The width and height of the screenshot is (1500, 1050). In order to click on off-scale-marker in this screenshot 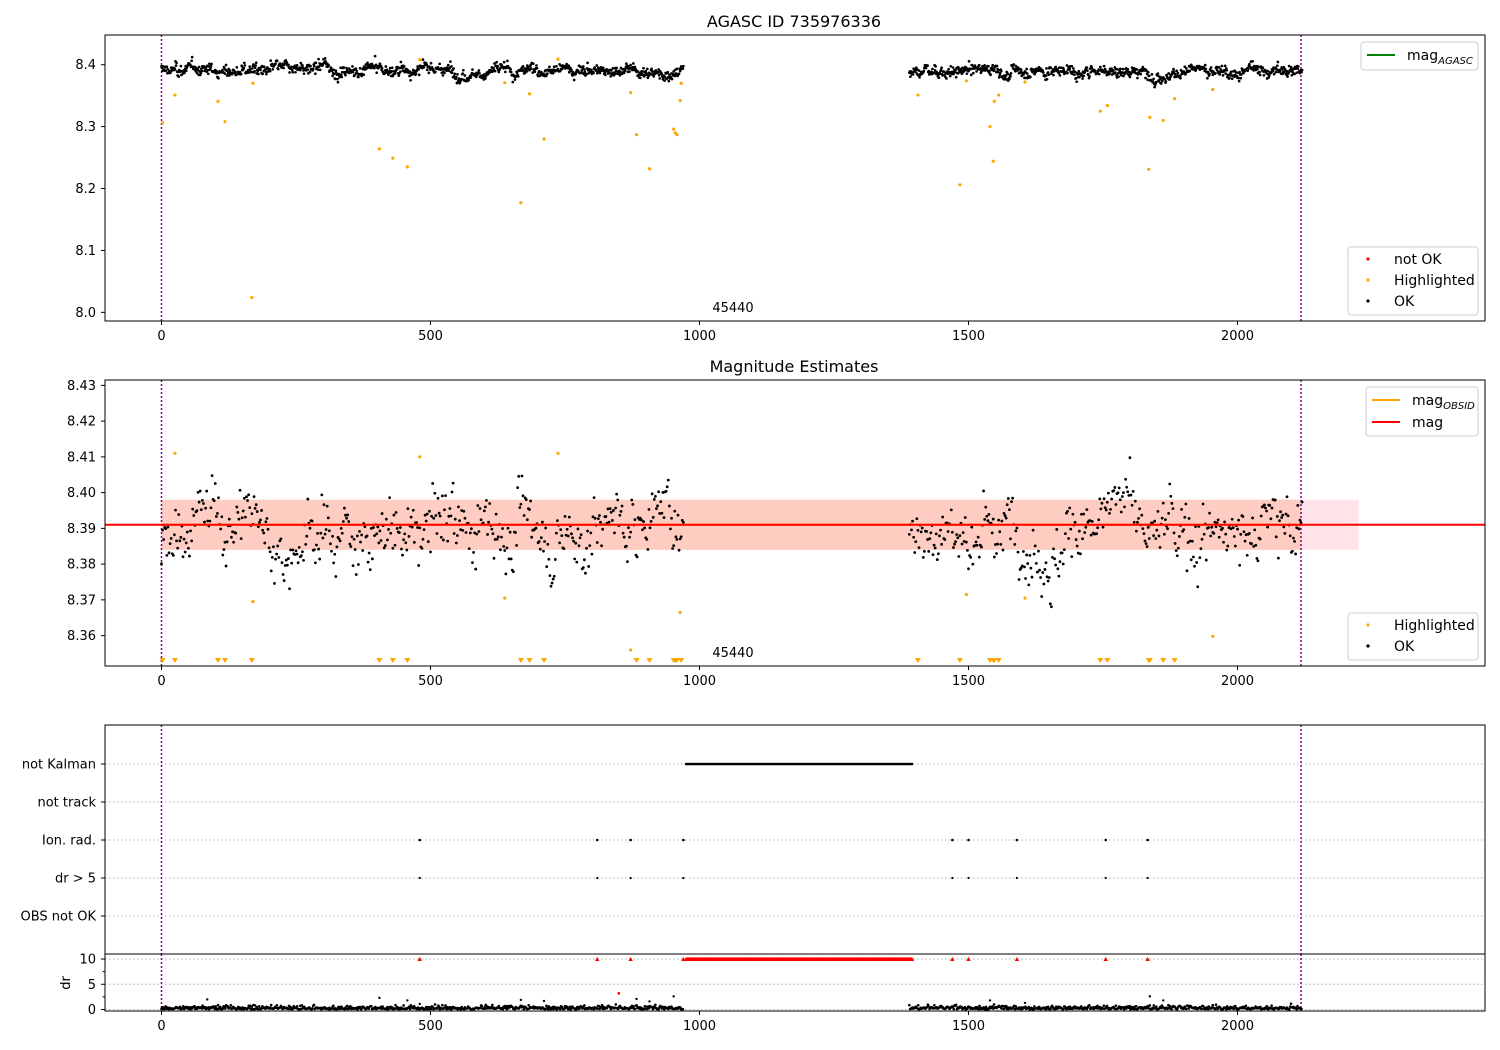, I will do `click(407, 660)`.